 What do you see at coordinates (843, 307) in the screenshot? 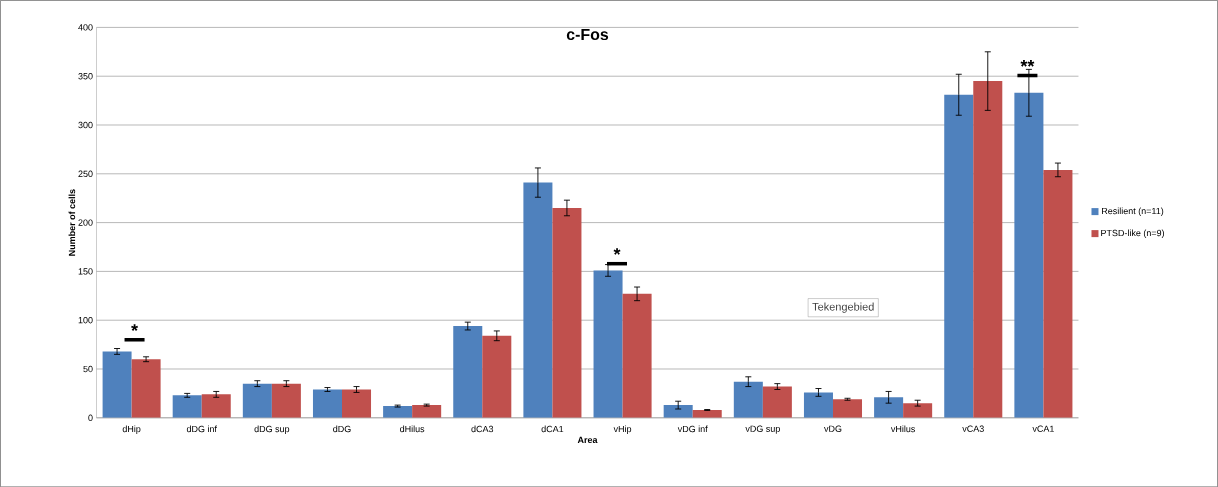
I see `annotation: Tekengebied` at bounding box center [843, 307].